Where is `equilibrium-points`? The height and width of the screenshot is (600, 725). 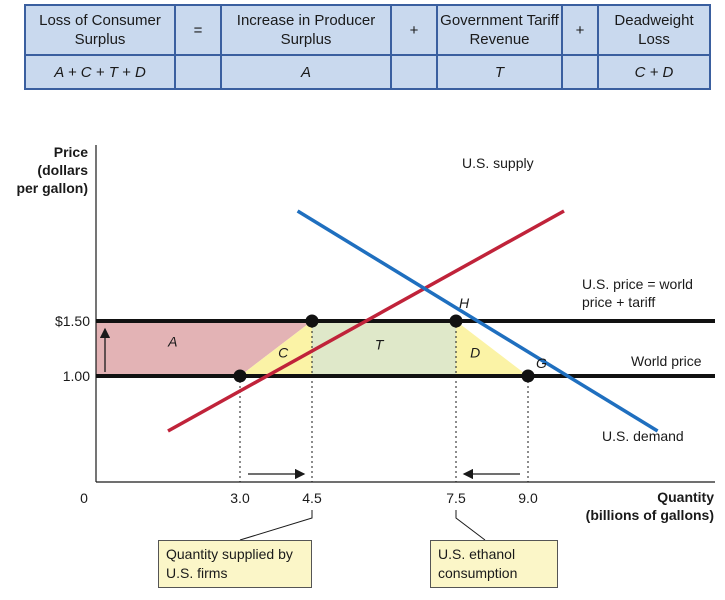
equilibrium-points is located at coordinates (384, 348).